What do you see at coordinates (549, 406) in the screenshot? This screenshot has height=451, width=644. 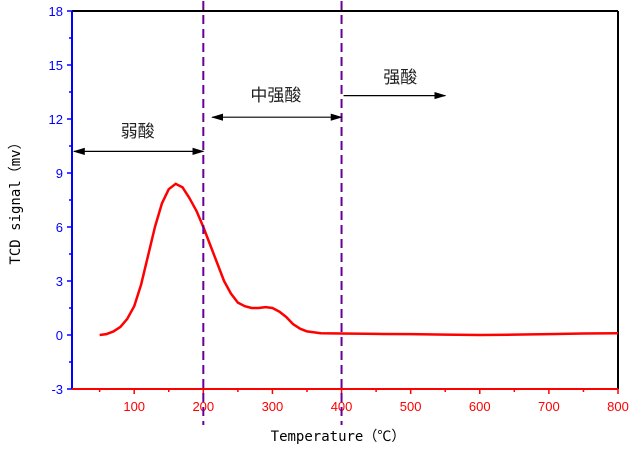 I see `x-tick-label: 700` at bounding box center [549, 406].